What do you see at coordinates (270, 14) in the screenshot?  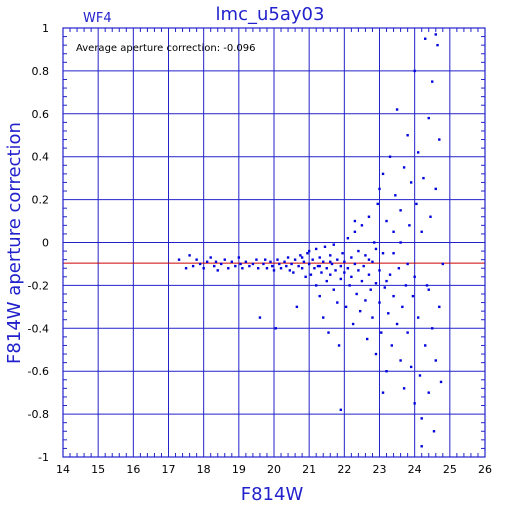 I see `chart-title: lmc_u5ay03` at bounding box center [270, 14].